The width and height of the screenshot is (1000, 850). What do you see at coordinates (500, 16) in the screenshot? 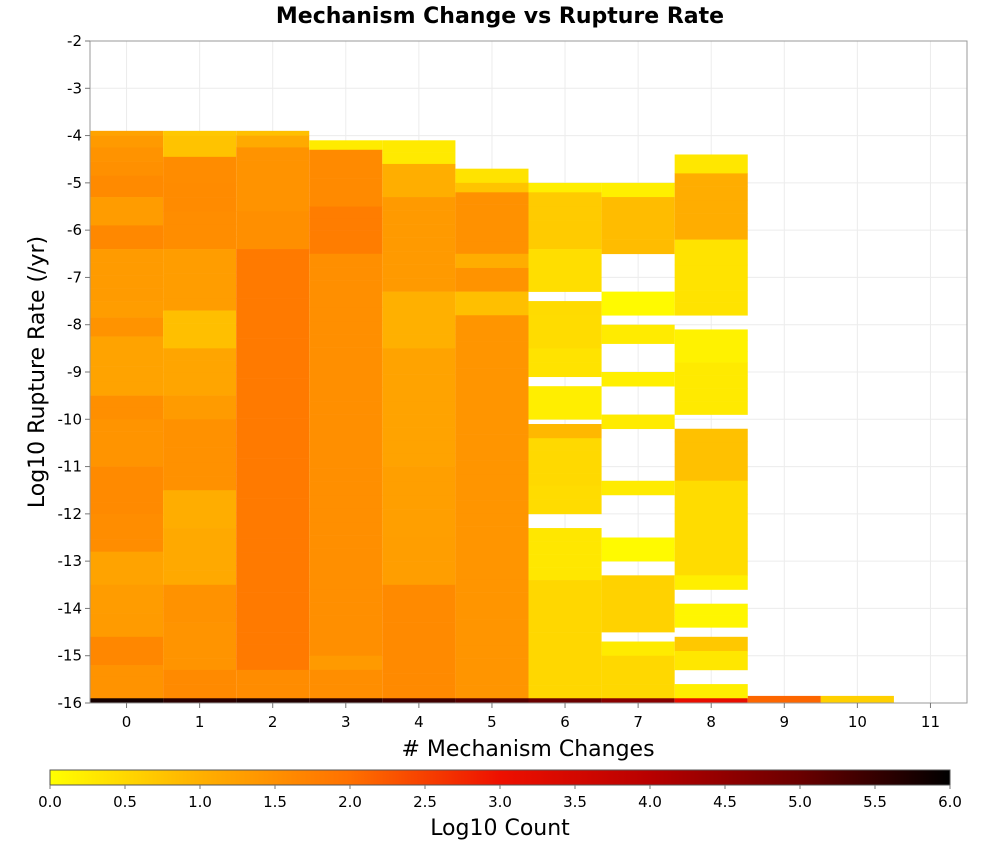
I see `chart-title: Mechanism Change vs Rupture Rate` at bounding box center [500, 16].